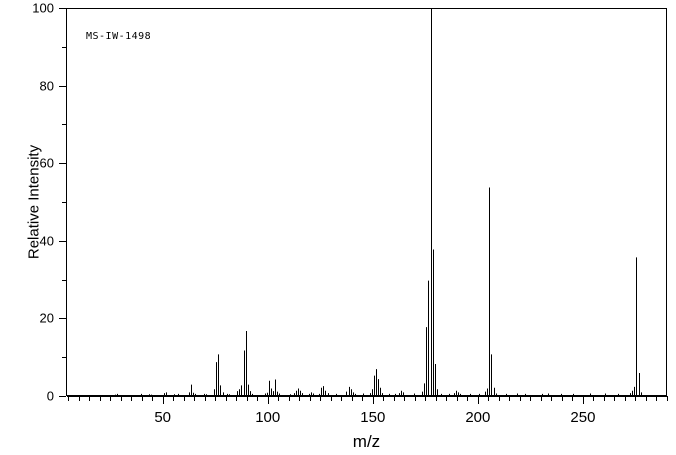 This screenshot has width=676, height=455. Describe the element at coordinates (366, 441) in the screenshot. I see `x-axis-title: m/z` at that location.